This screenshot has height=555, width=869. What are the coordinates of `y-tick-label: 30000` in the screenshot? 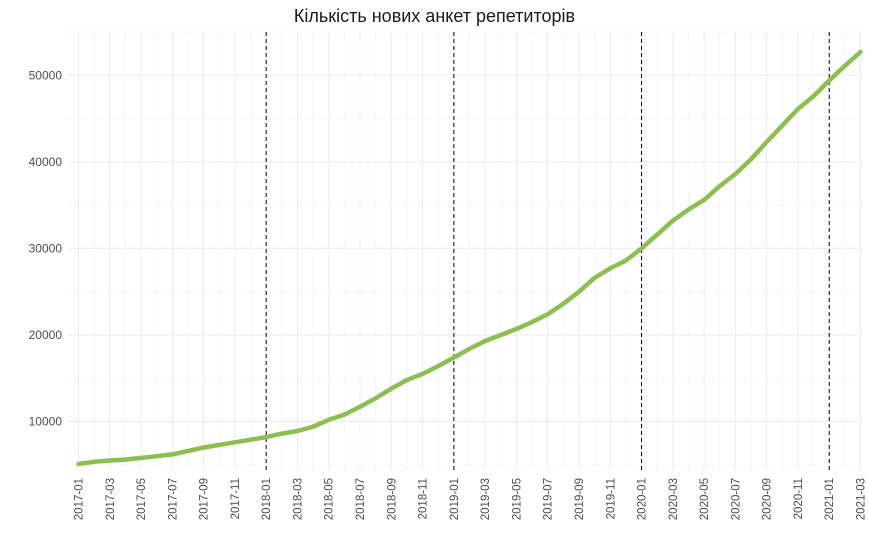 It's located at (46, 248).